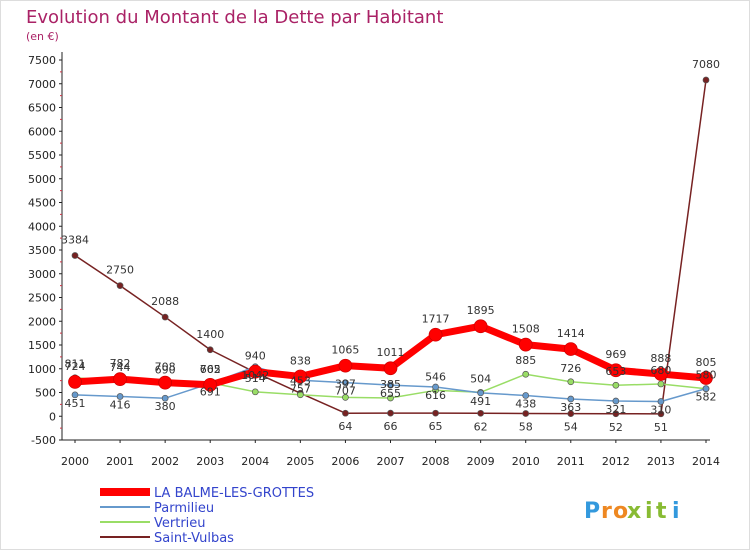  Describe the element at coordinates (42, 321) in the screenshot. I see `y-tick-label: 2000` at that location.